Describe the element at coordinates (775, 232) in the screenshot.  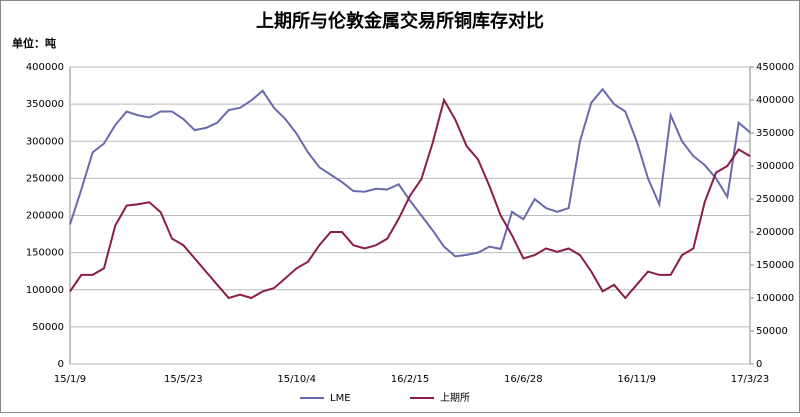
I see `y2-tick-label: 200000` at that location.